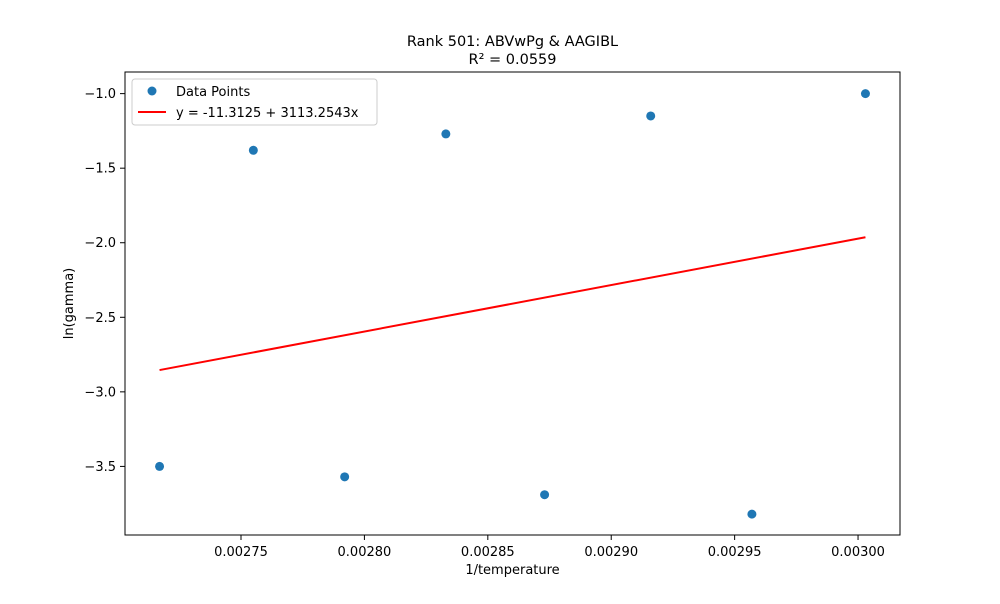  Describe the element at coordinates (512, 42) in the screenshot. I see `chart-title: Rank 501: ABVwPg & AAGIBL` at that location.